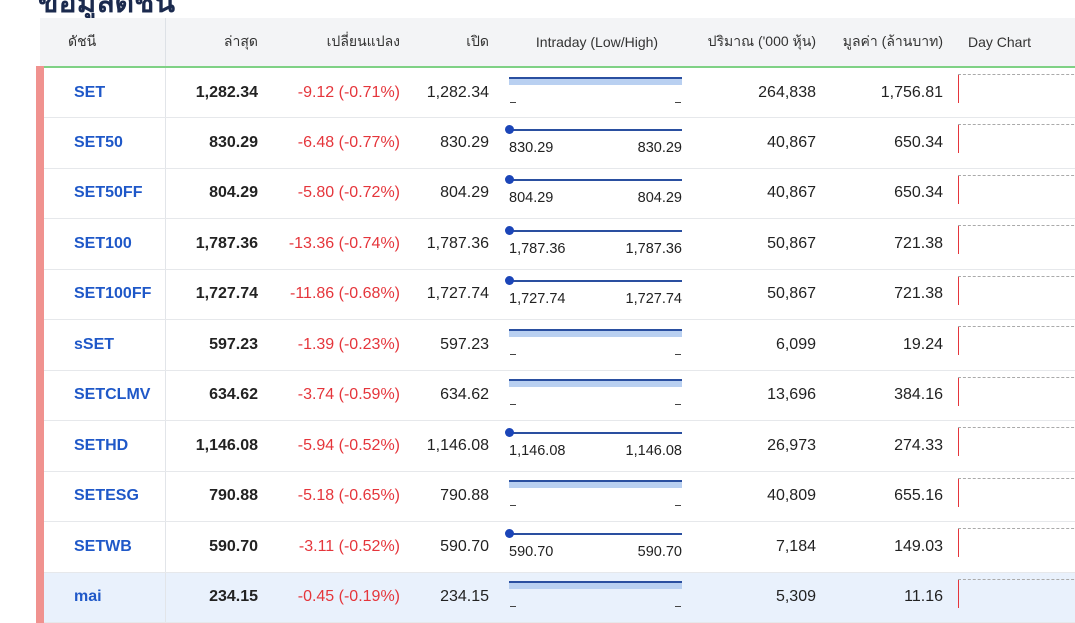  I want to click on table-row: sSET 597.23 -1.39 (-0.23%) 597.23 6,099 19.24, so click(555, 345).